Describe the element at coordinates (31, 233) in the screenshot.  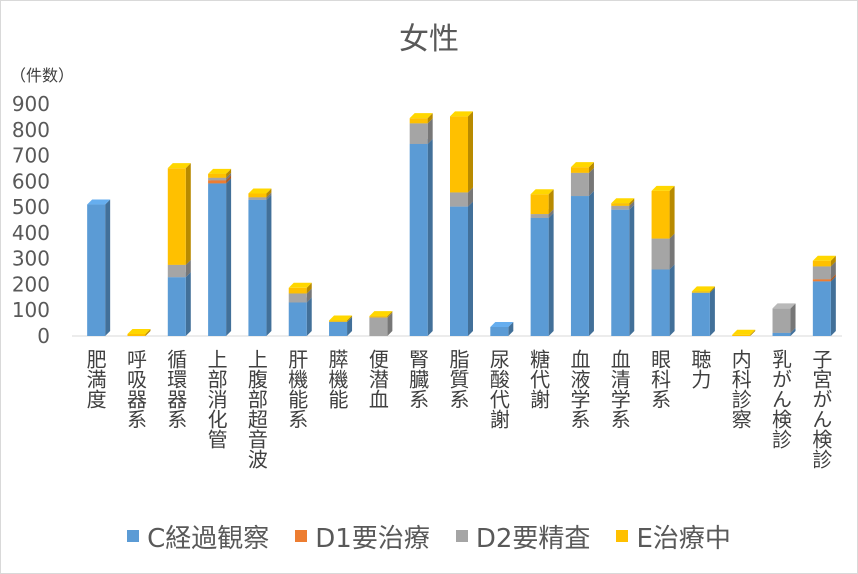
I see `y-tick-label: 400` at that location.